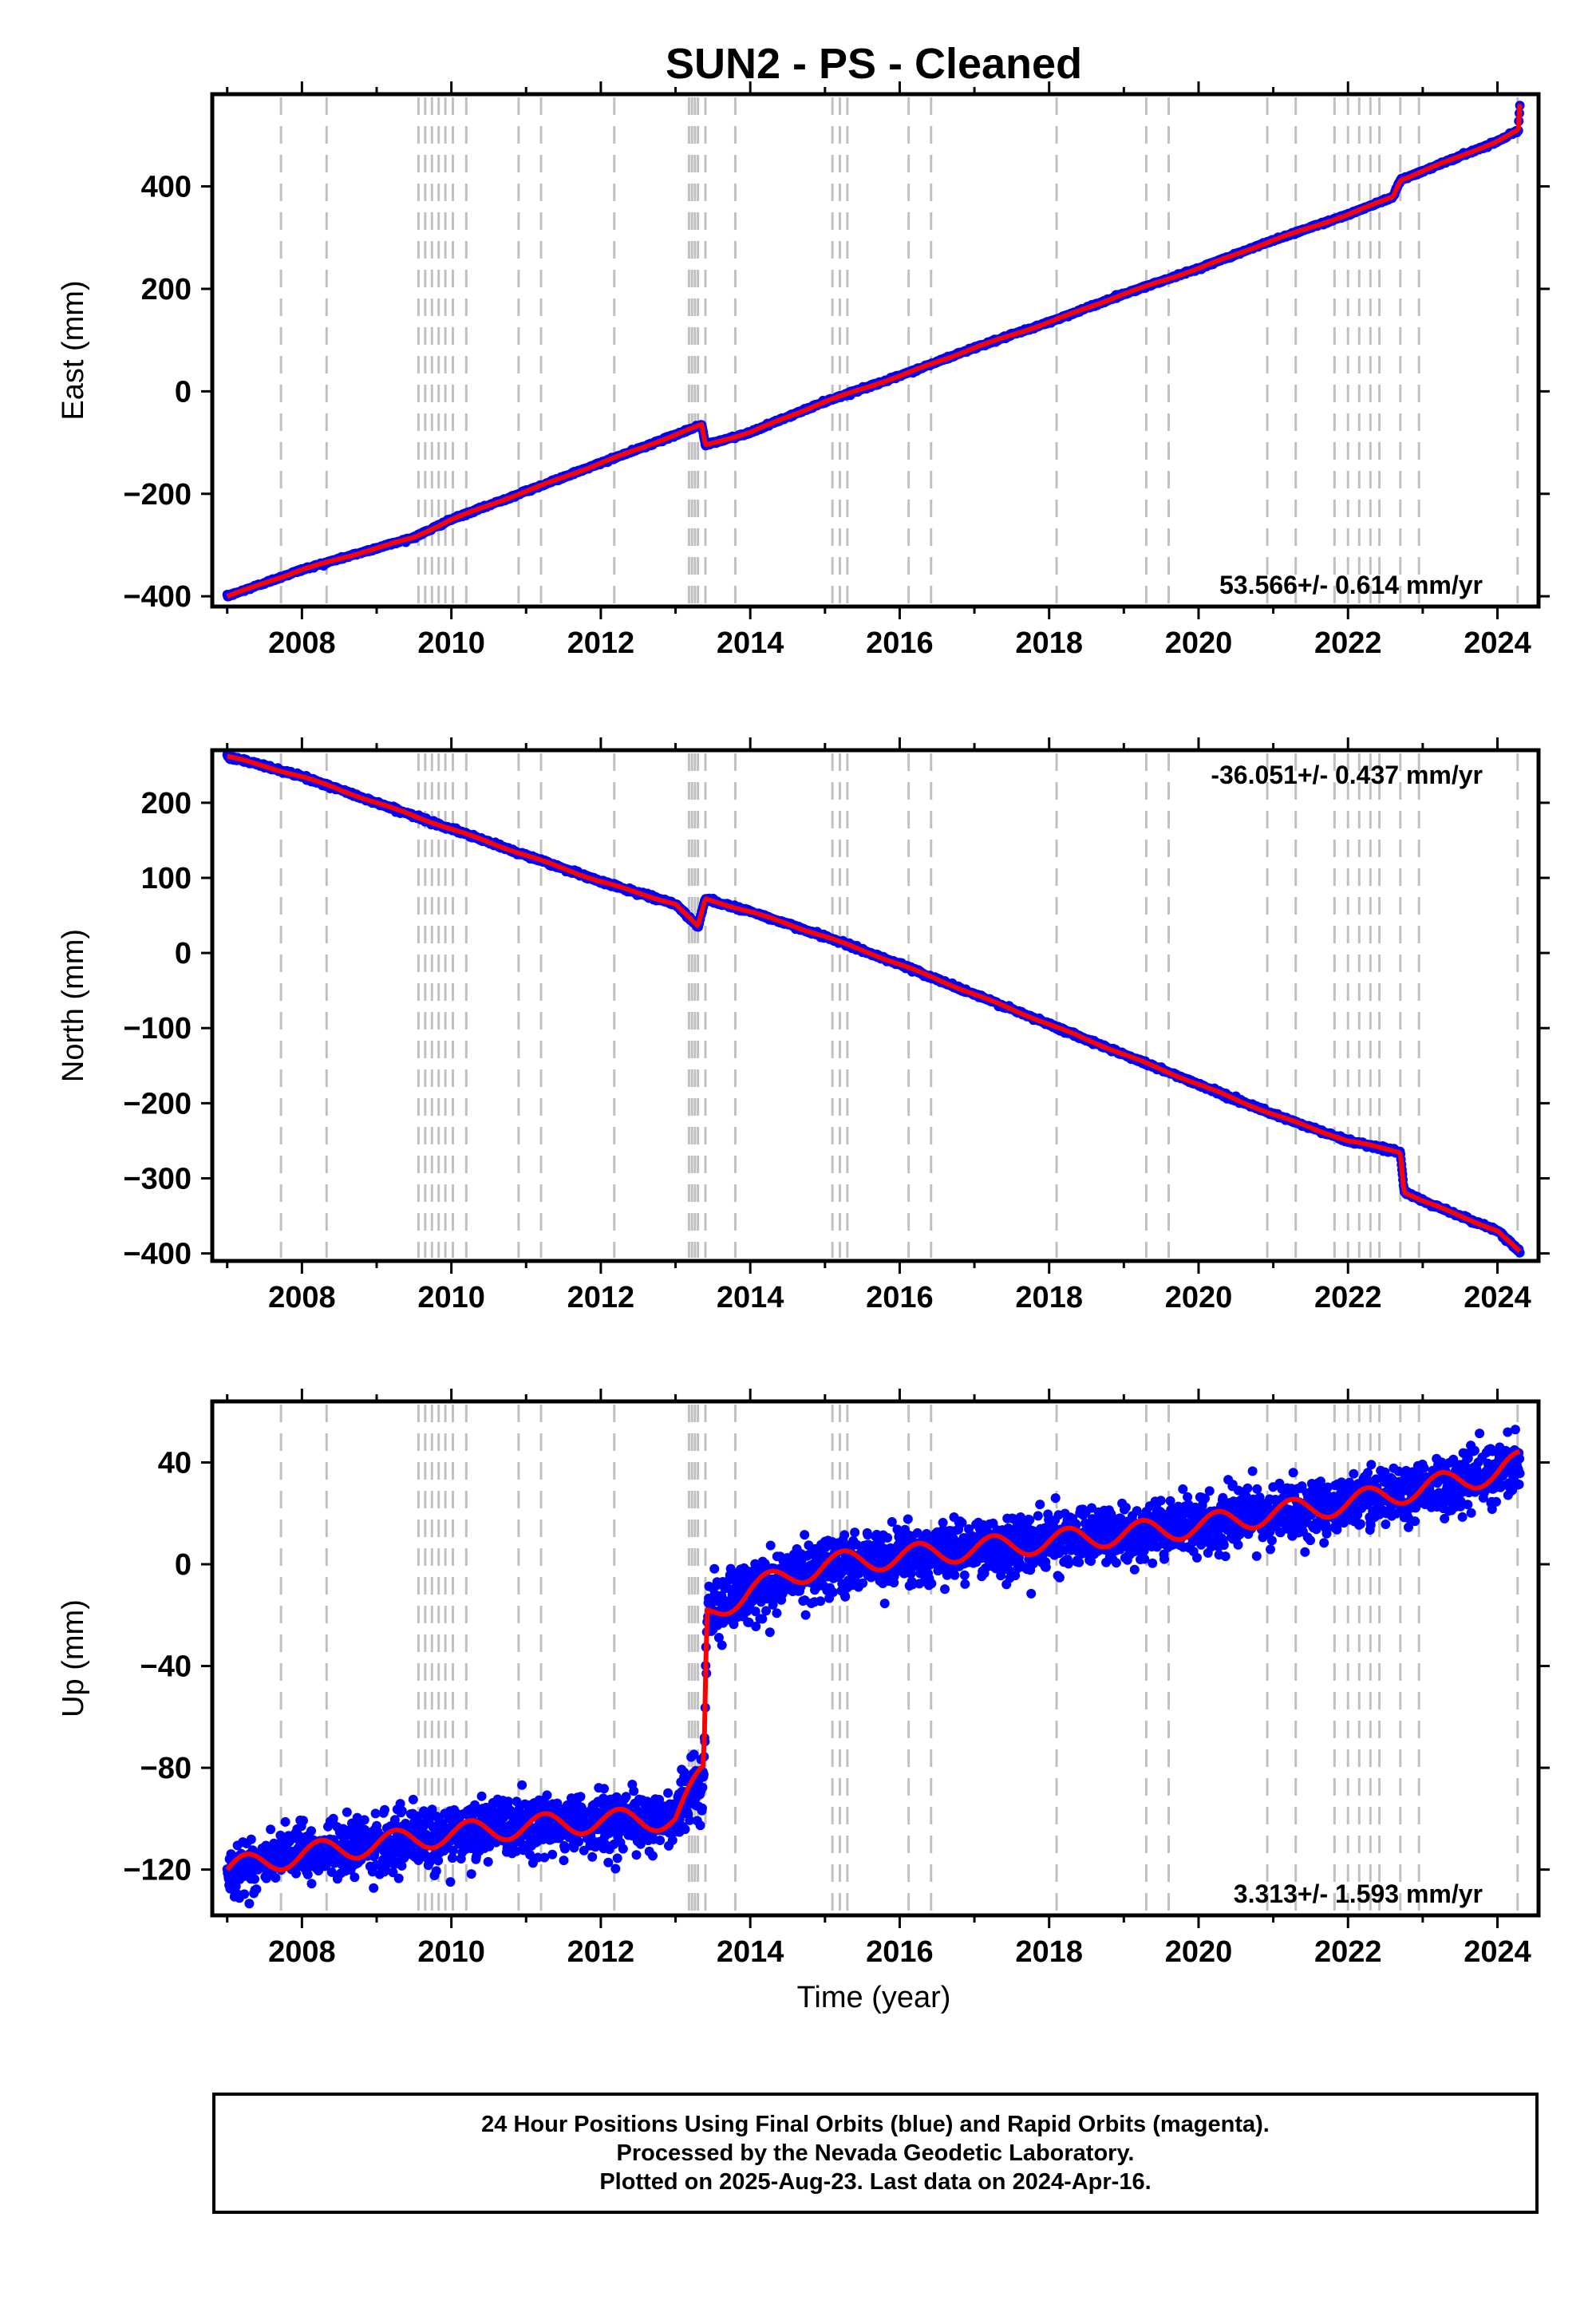  I want to click on y-tick-label: 400, so click(166, 187).